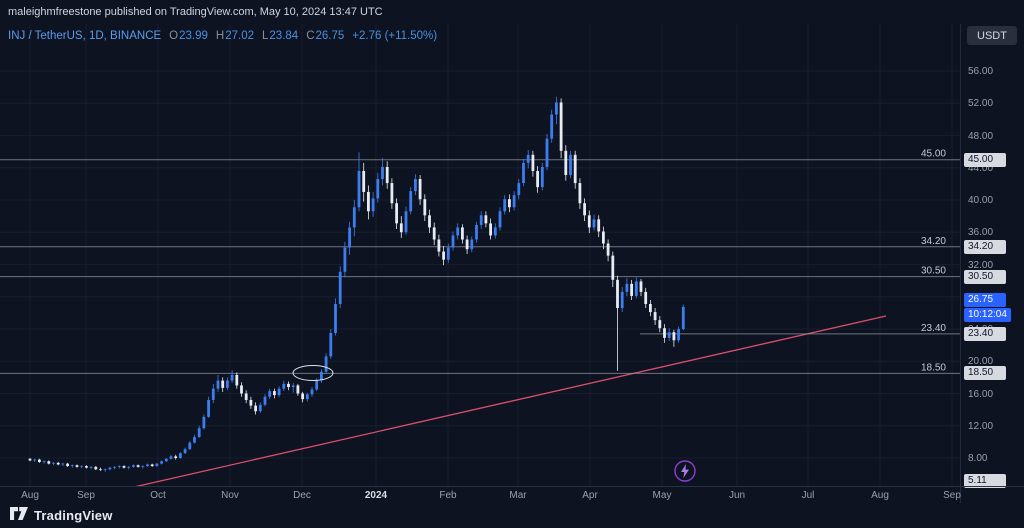 The width and height of the screenshot is (1024, 528). What do you see at coordinates (313, 373) in the screenshot?
I see `ellipse-annotation` at bounding box center [313, 373].